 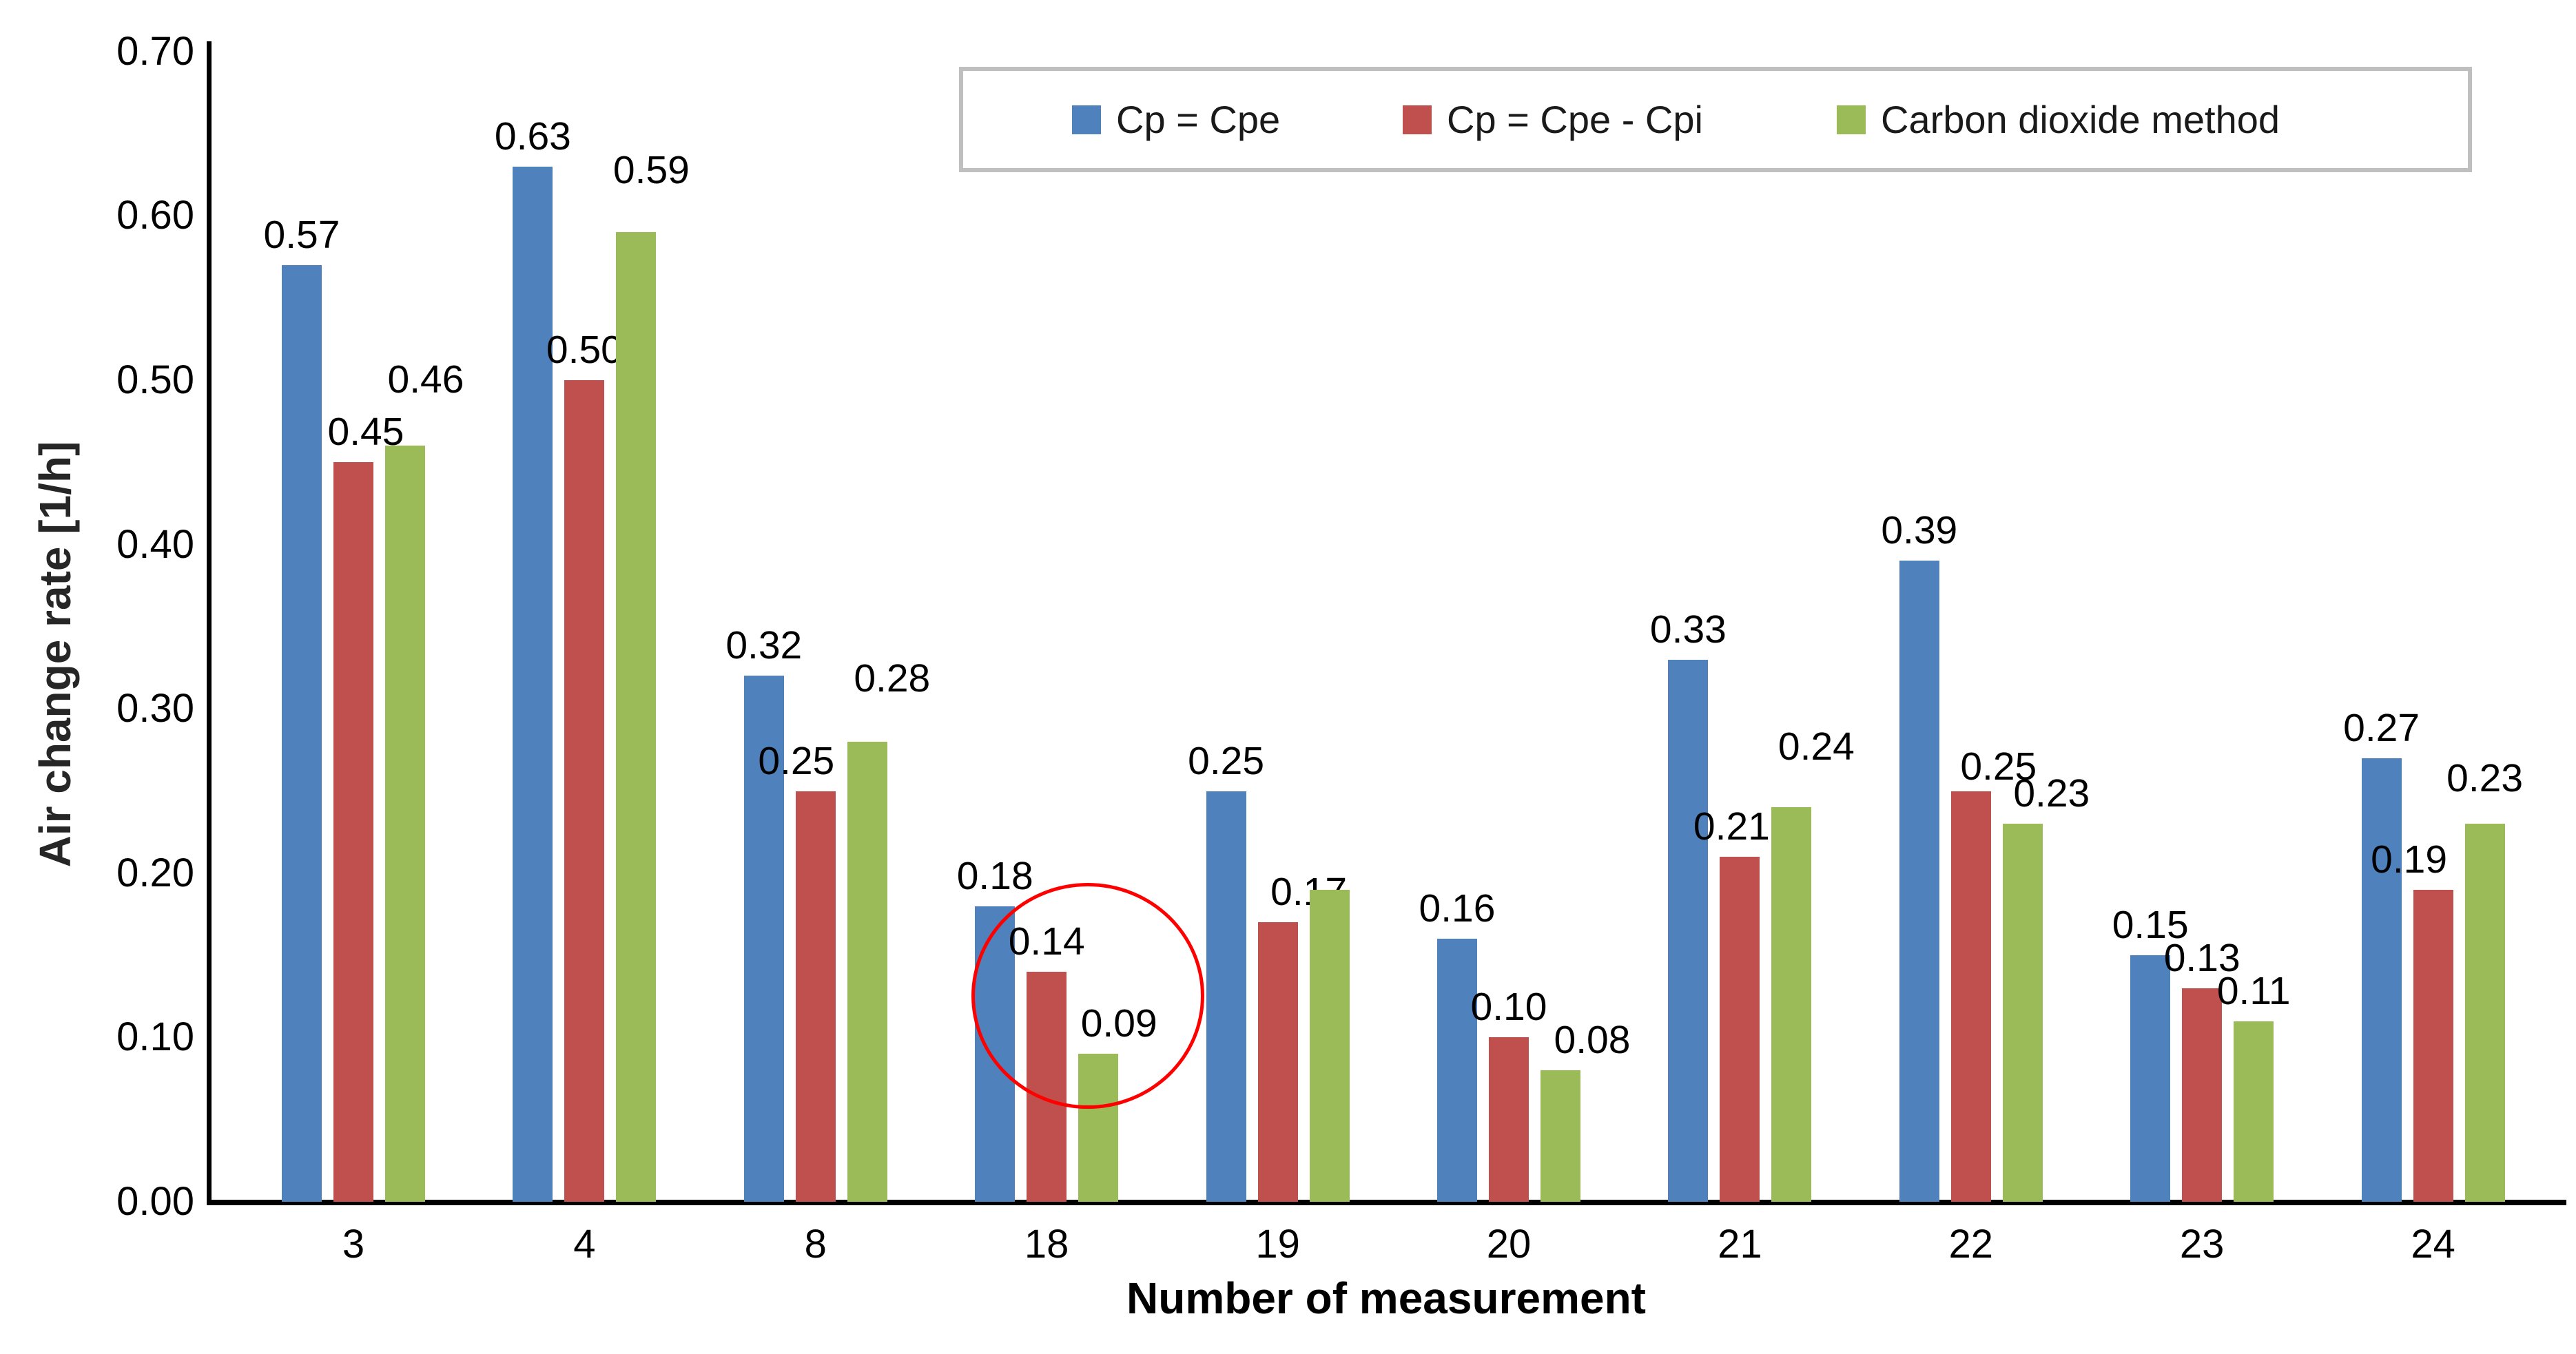 What do you see at coordinates (584, 1245) in the screenshot?
I see `x-category-label-4: 4` at bounding box center [584, 1245].